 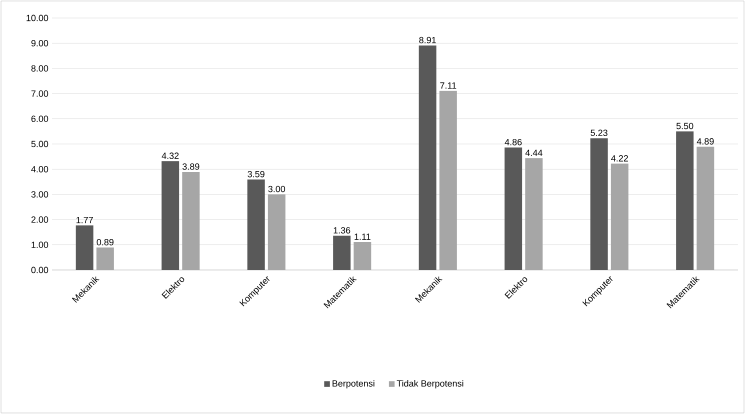 What do you see at coordinates (685, 126) in the screenshot?
I see `data-label: 5.50` at bounding box center [685, 126].